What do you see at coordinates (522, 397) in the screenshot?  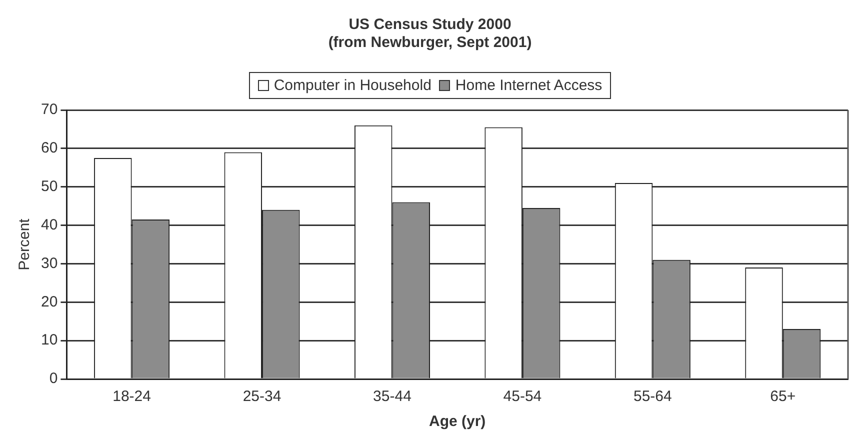 I see `x-tick-label: 45-54` at bounding box center [522, 397].